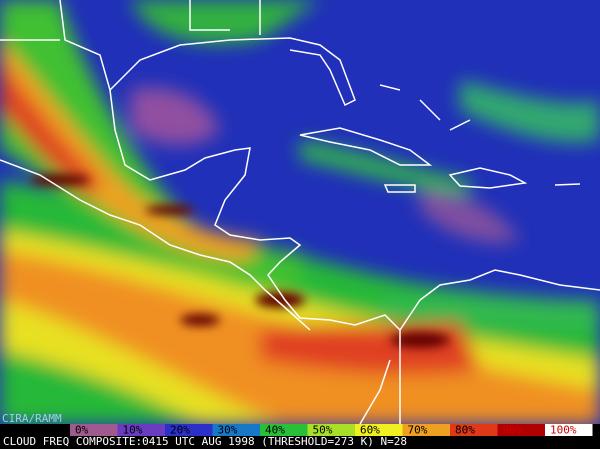  Describe the element at coordinates (82, 430) in the screenshot. I see `colorbar-label: 0%` at that location.